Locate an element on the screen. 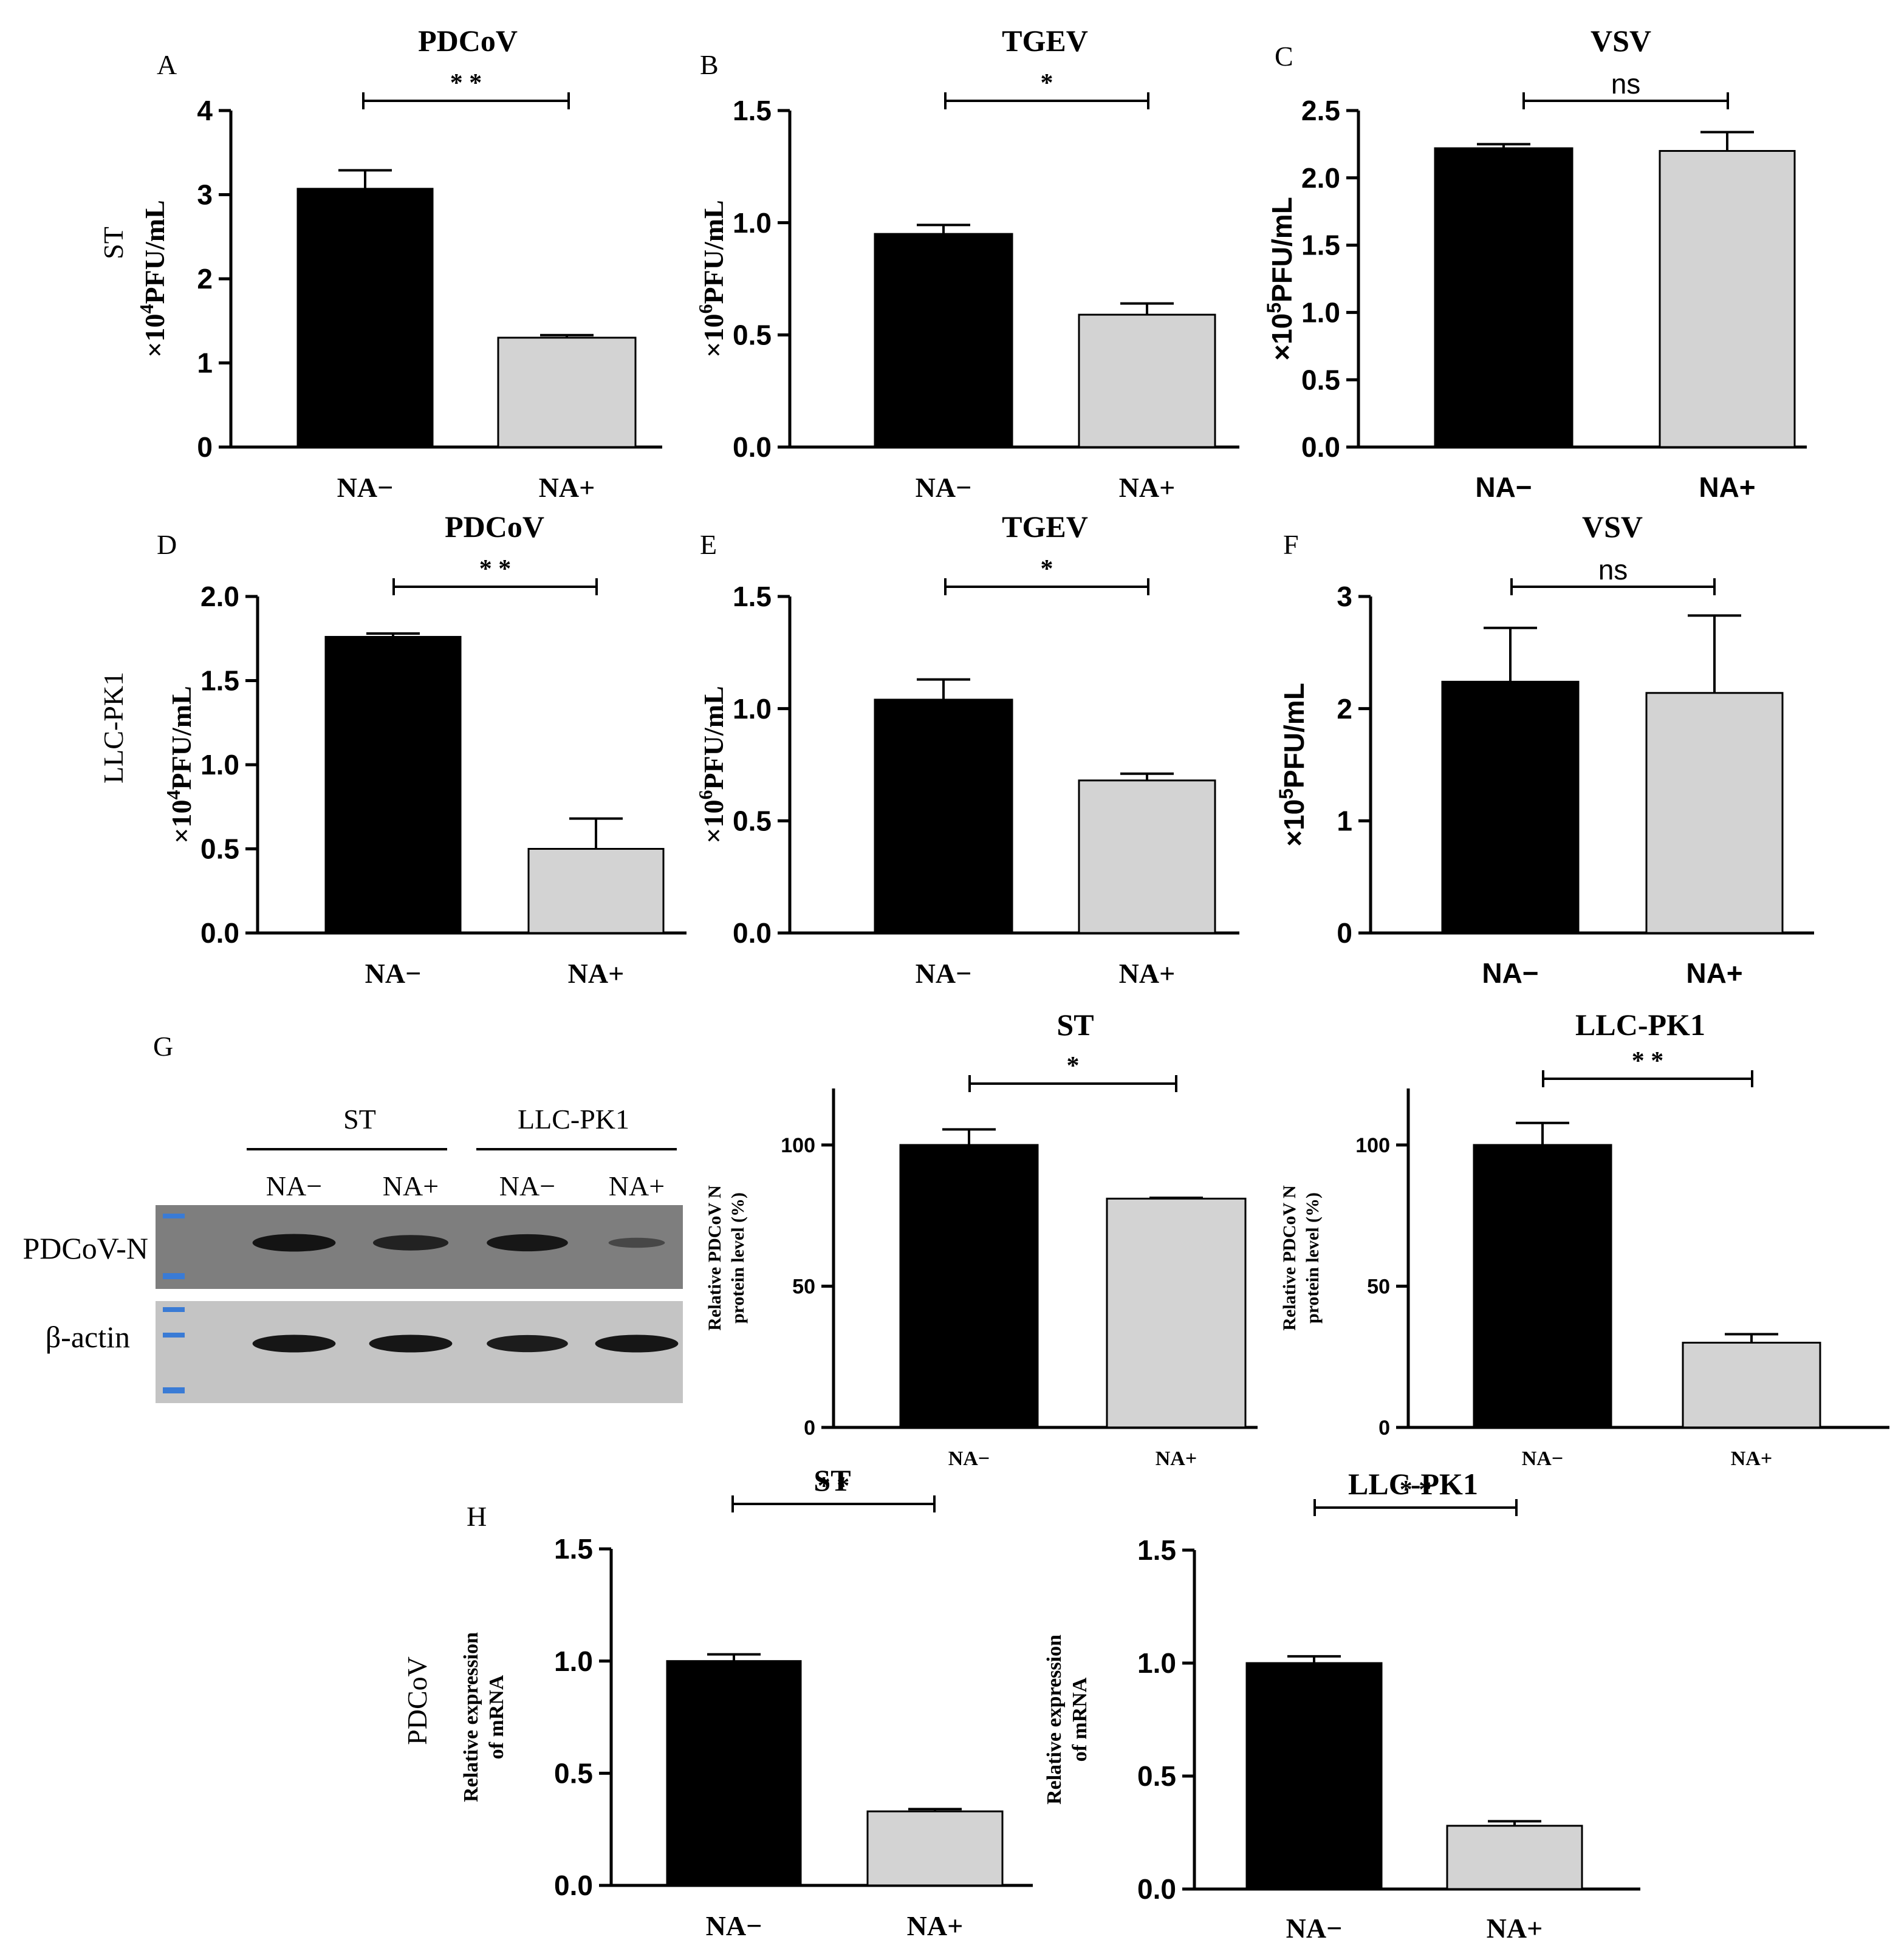 The height and width of the screenshot is (1951, 1904). y-tick-label: 4 is located at coordinates (205, 111).